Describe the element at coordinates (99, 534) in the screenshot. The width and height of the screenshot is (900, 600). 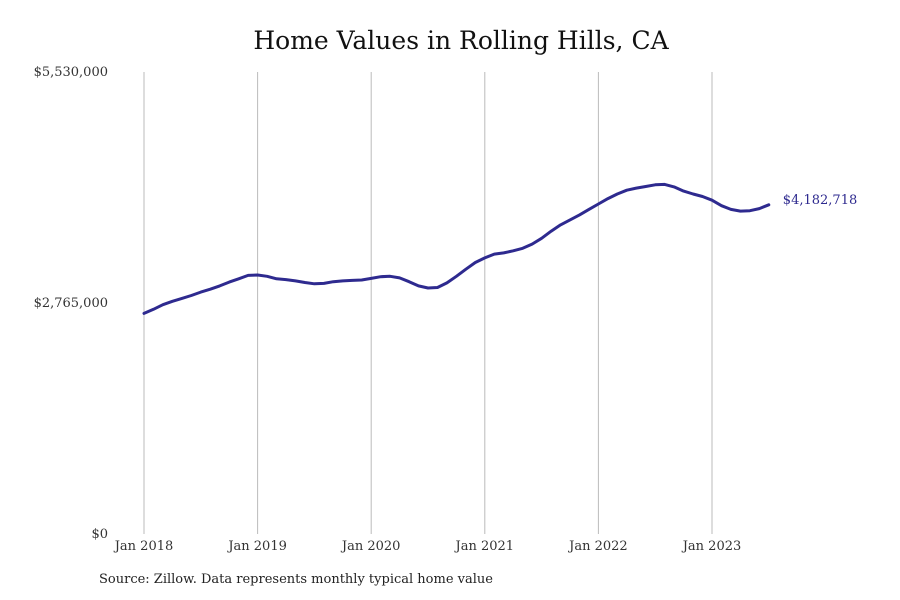
I see `y-tick-label: $0` at that location.